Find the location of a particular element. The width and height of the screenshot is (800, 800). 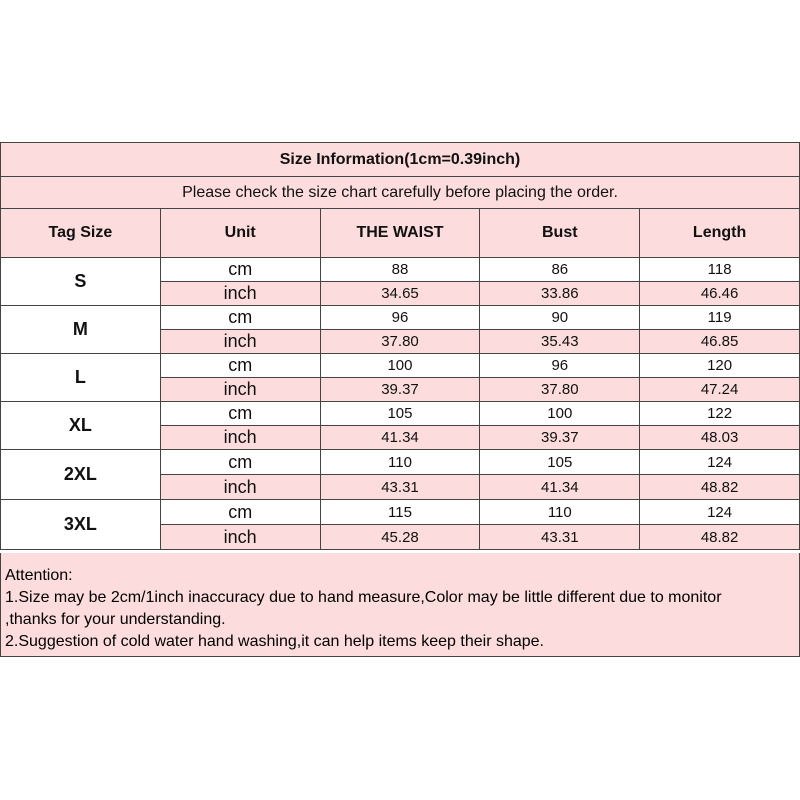

value-cell: 48.03 is located at coordinates (719, 437).